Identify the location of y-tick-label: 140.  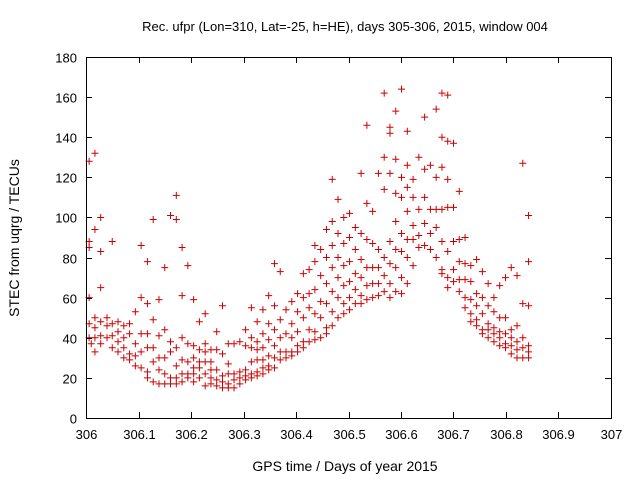
(66, 138).